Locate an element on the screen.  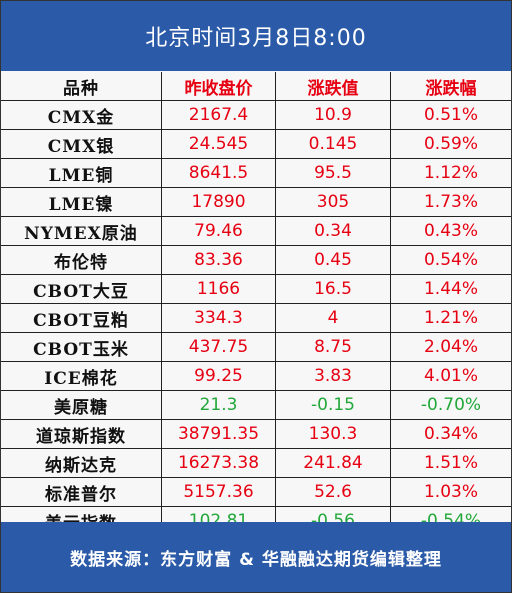
value-cell: 305 is located at coordinates (333, 202).